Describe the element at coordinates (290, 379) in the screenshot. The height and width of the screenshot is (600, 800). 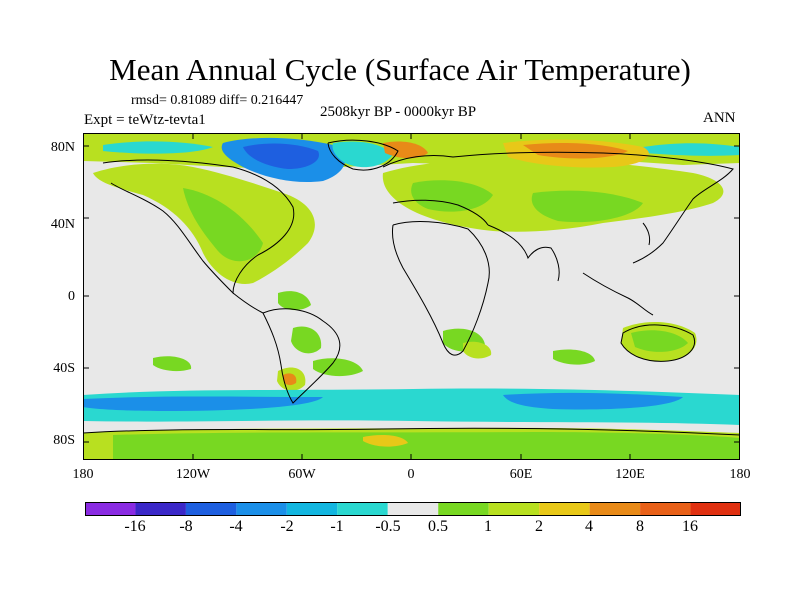
I see `patagonia-orange` at that location.